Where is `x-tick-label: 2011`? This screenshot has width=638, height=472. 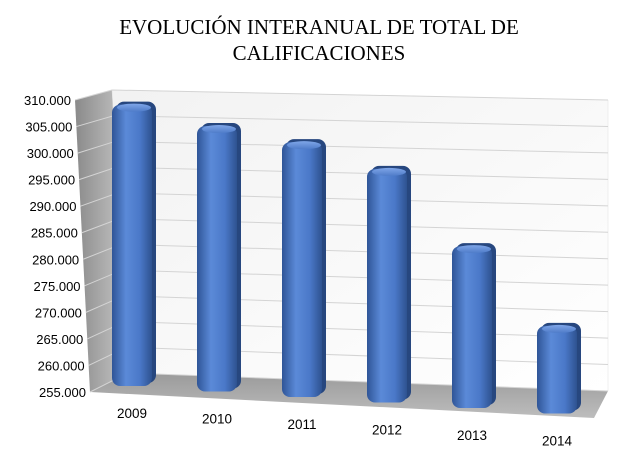 x-tick-label: 2011 is located at coordinates (301, 424).